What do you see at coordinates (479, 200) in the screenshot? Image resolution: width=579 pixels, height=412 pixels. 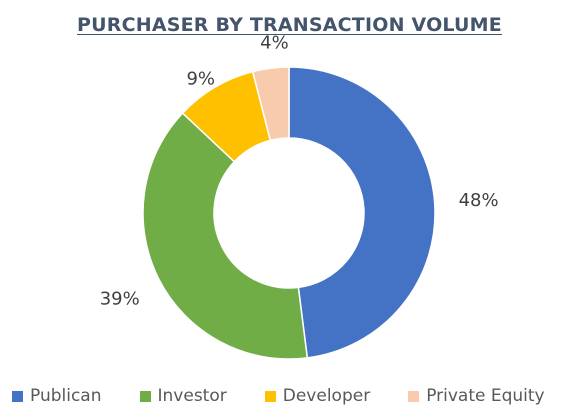 I see `data-label-publican: 48%` at bounding box center [479, 200].